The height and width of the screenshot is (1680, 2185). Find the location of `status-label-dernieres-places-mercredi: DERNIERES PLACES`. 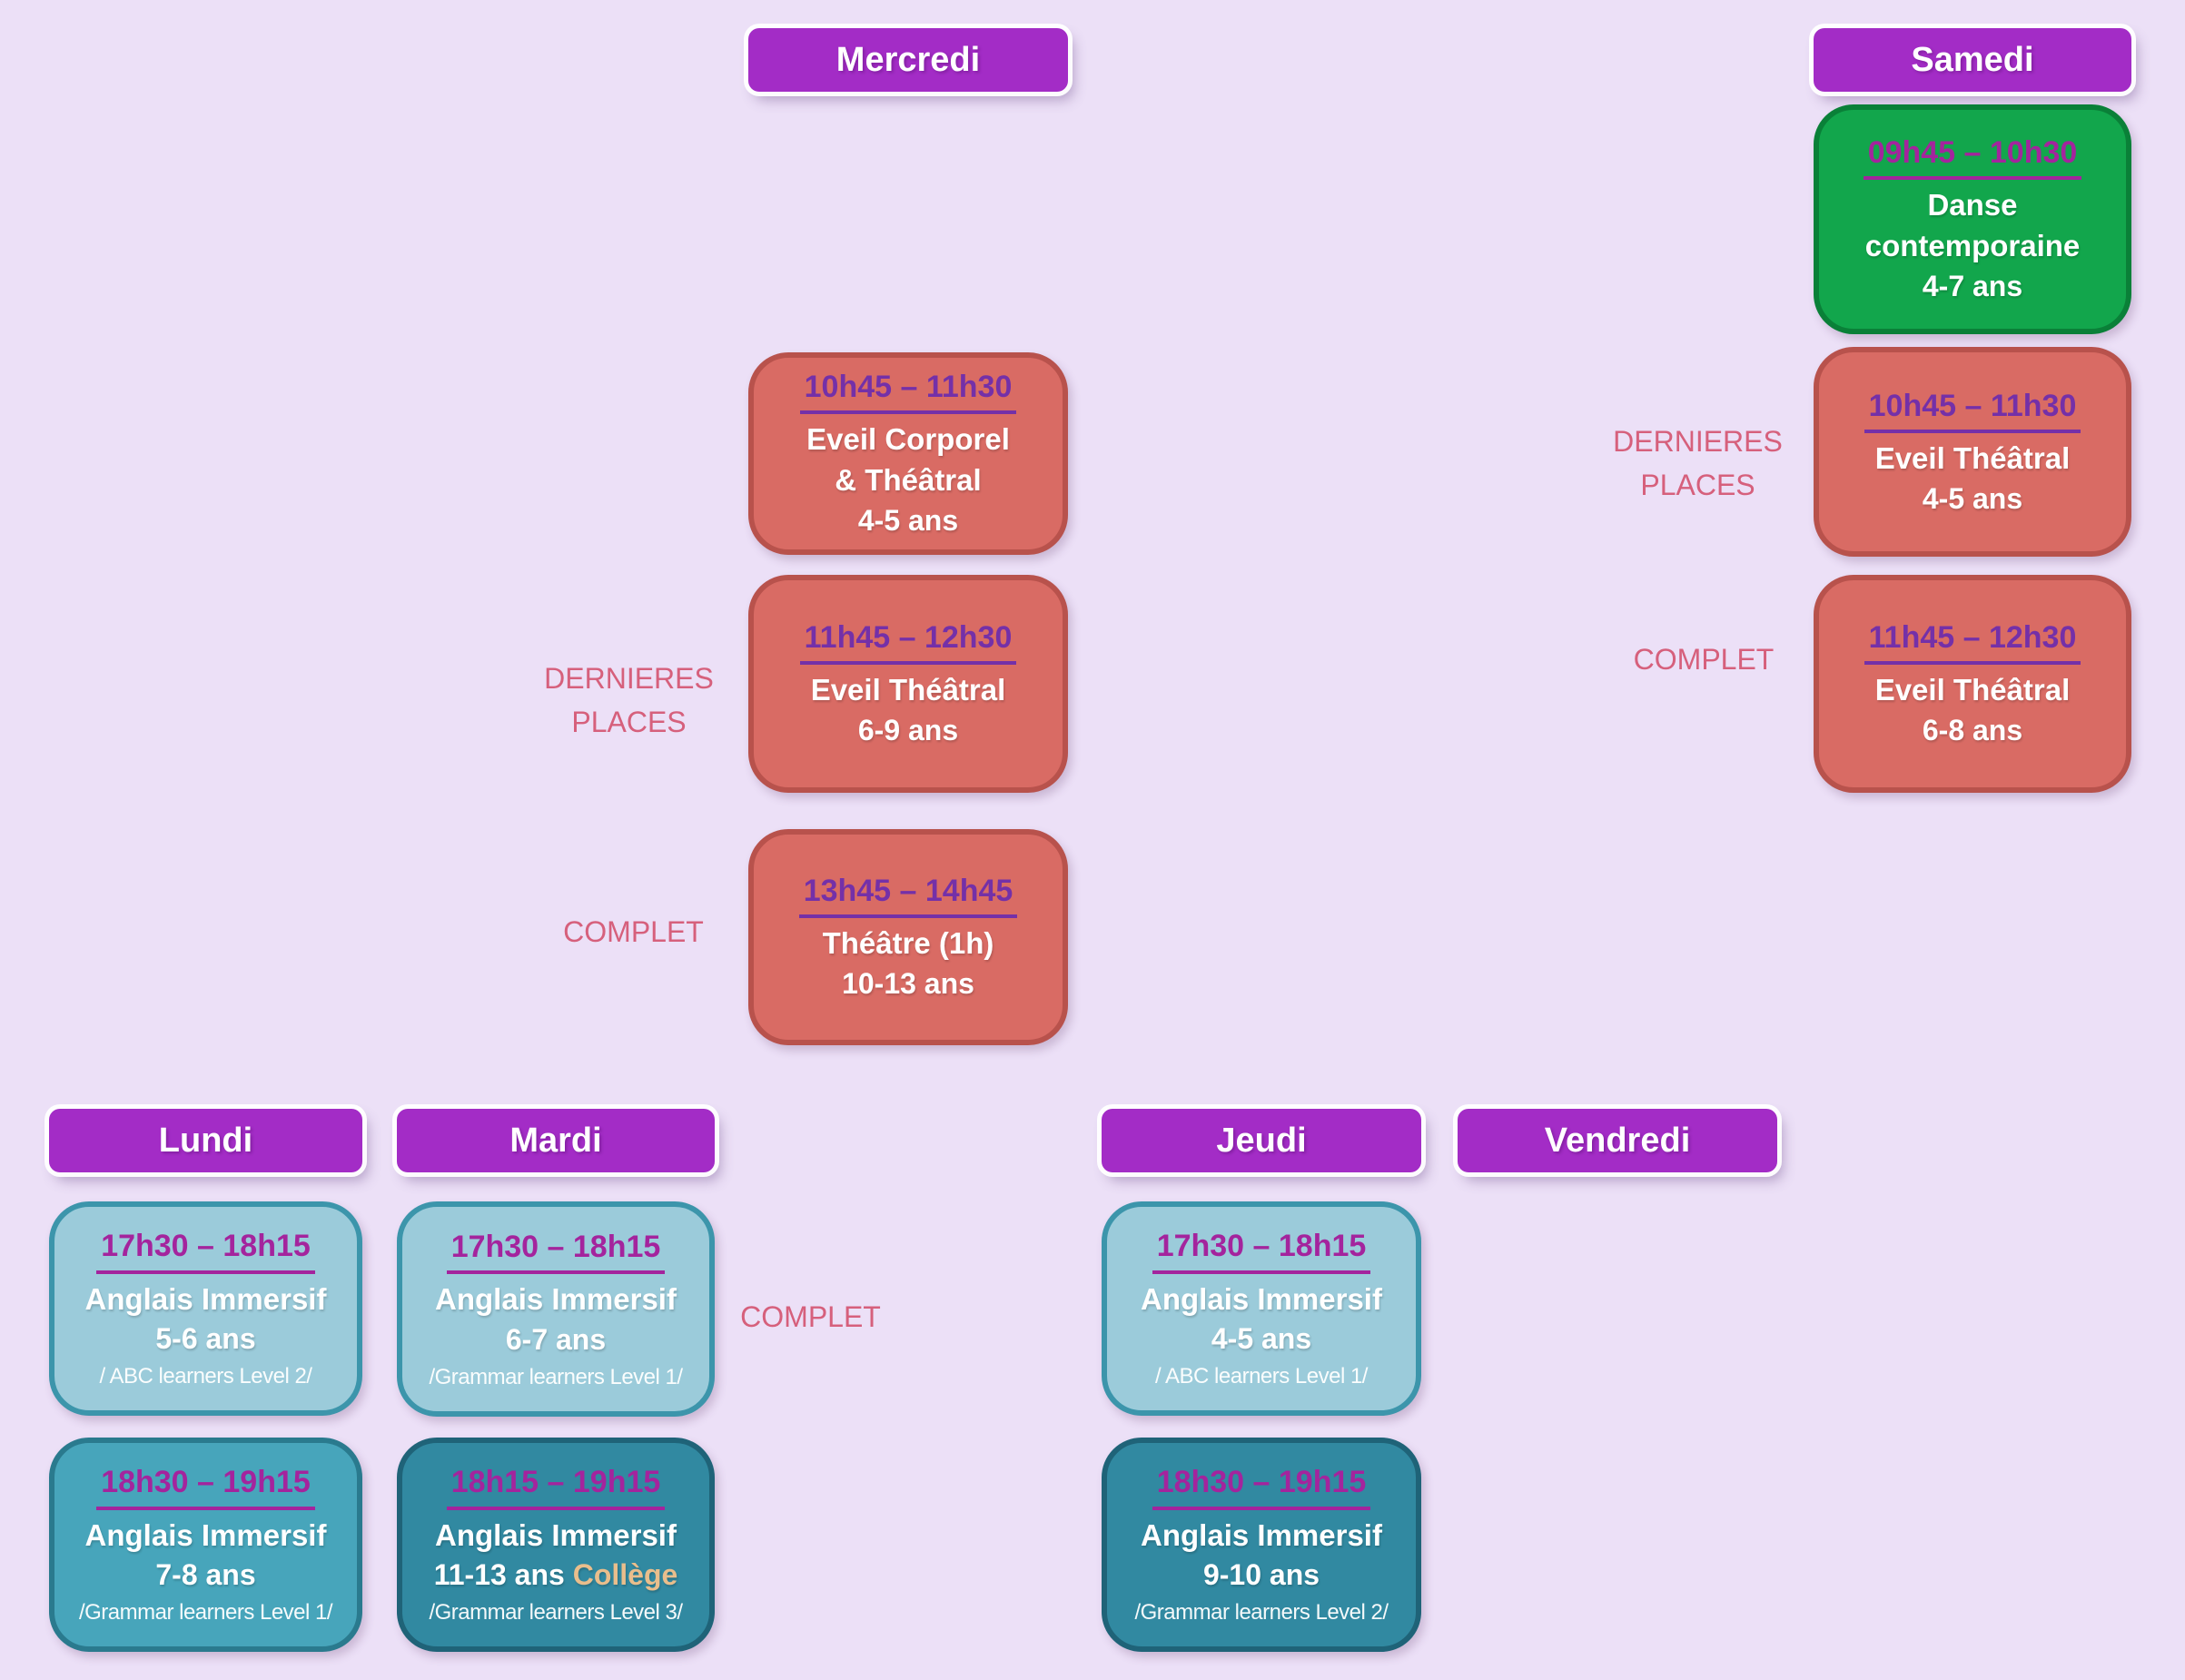

status-label-dernieres-places-mercredi: DERNIERES PLACES is located at coordinates (629, 700).